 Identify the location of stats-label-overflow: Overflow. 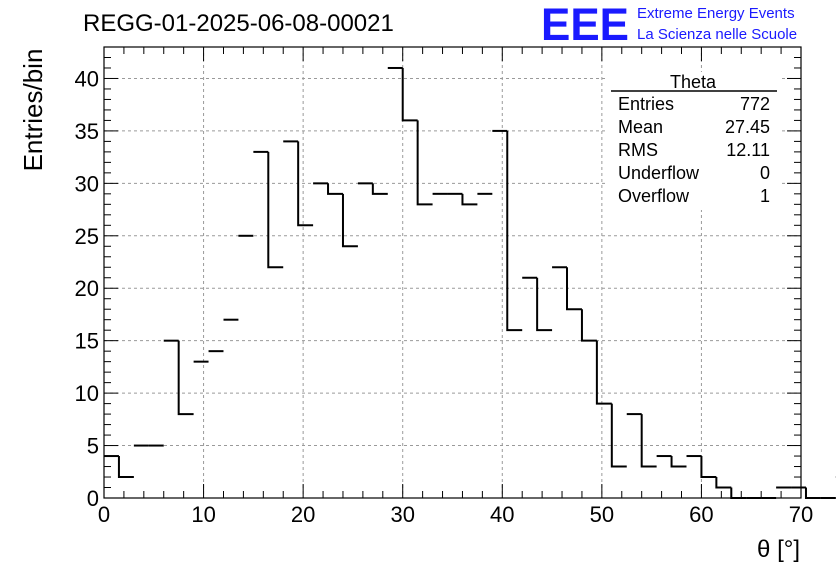
(654, 196).